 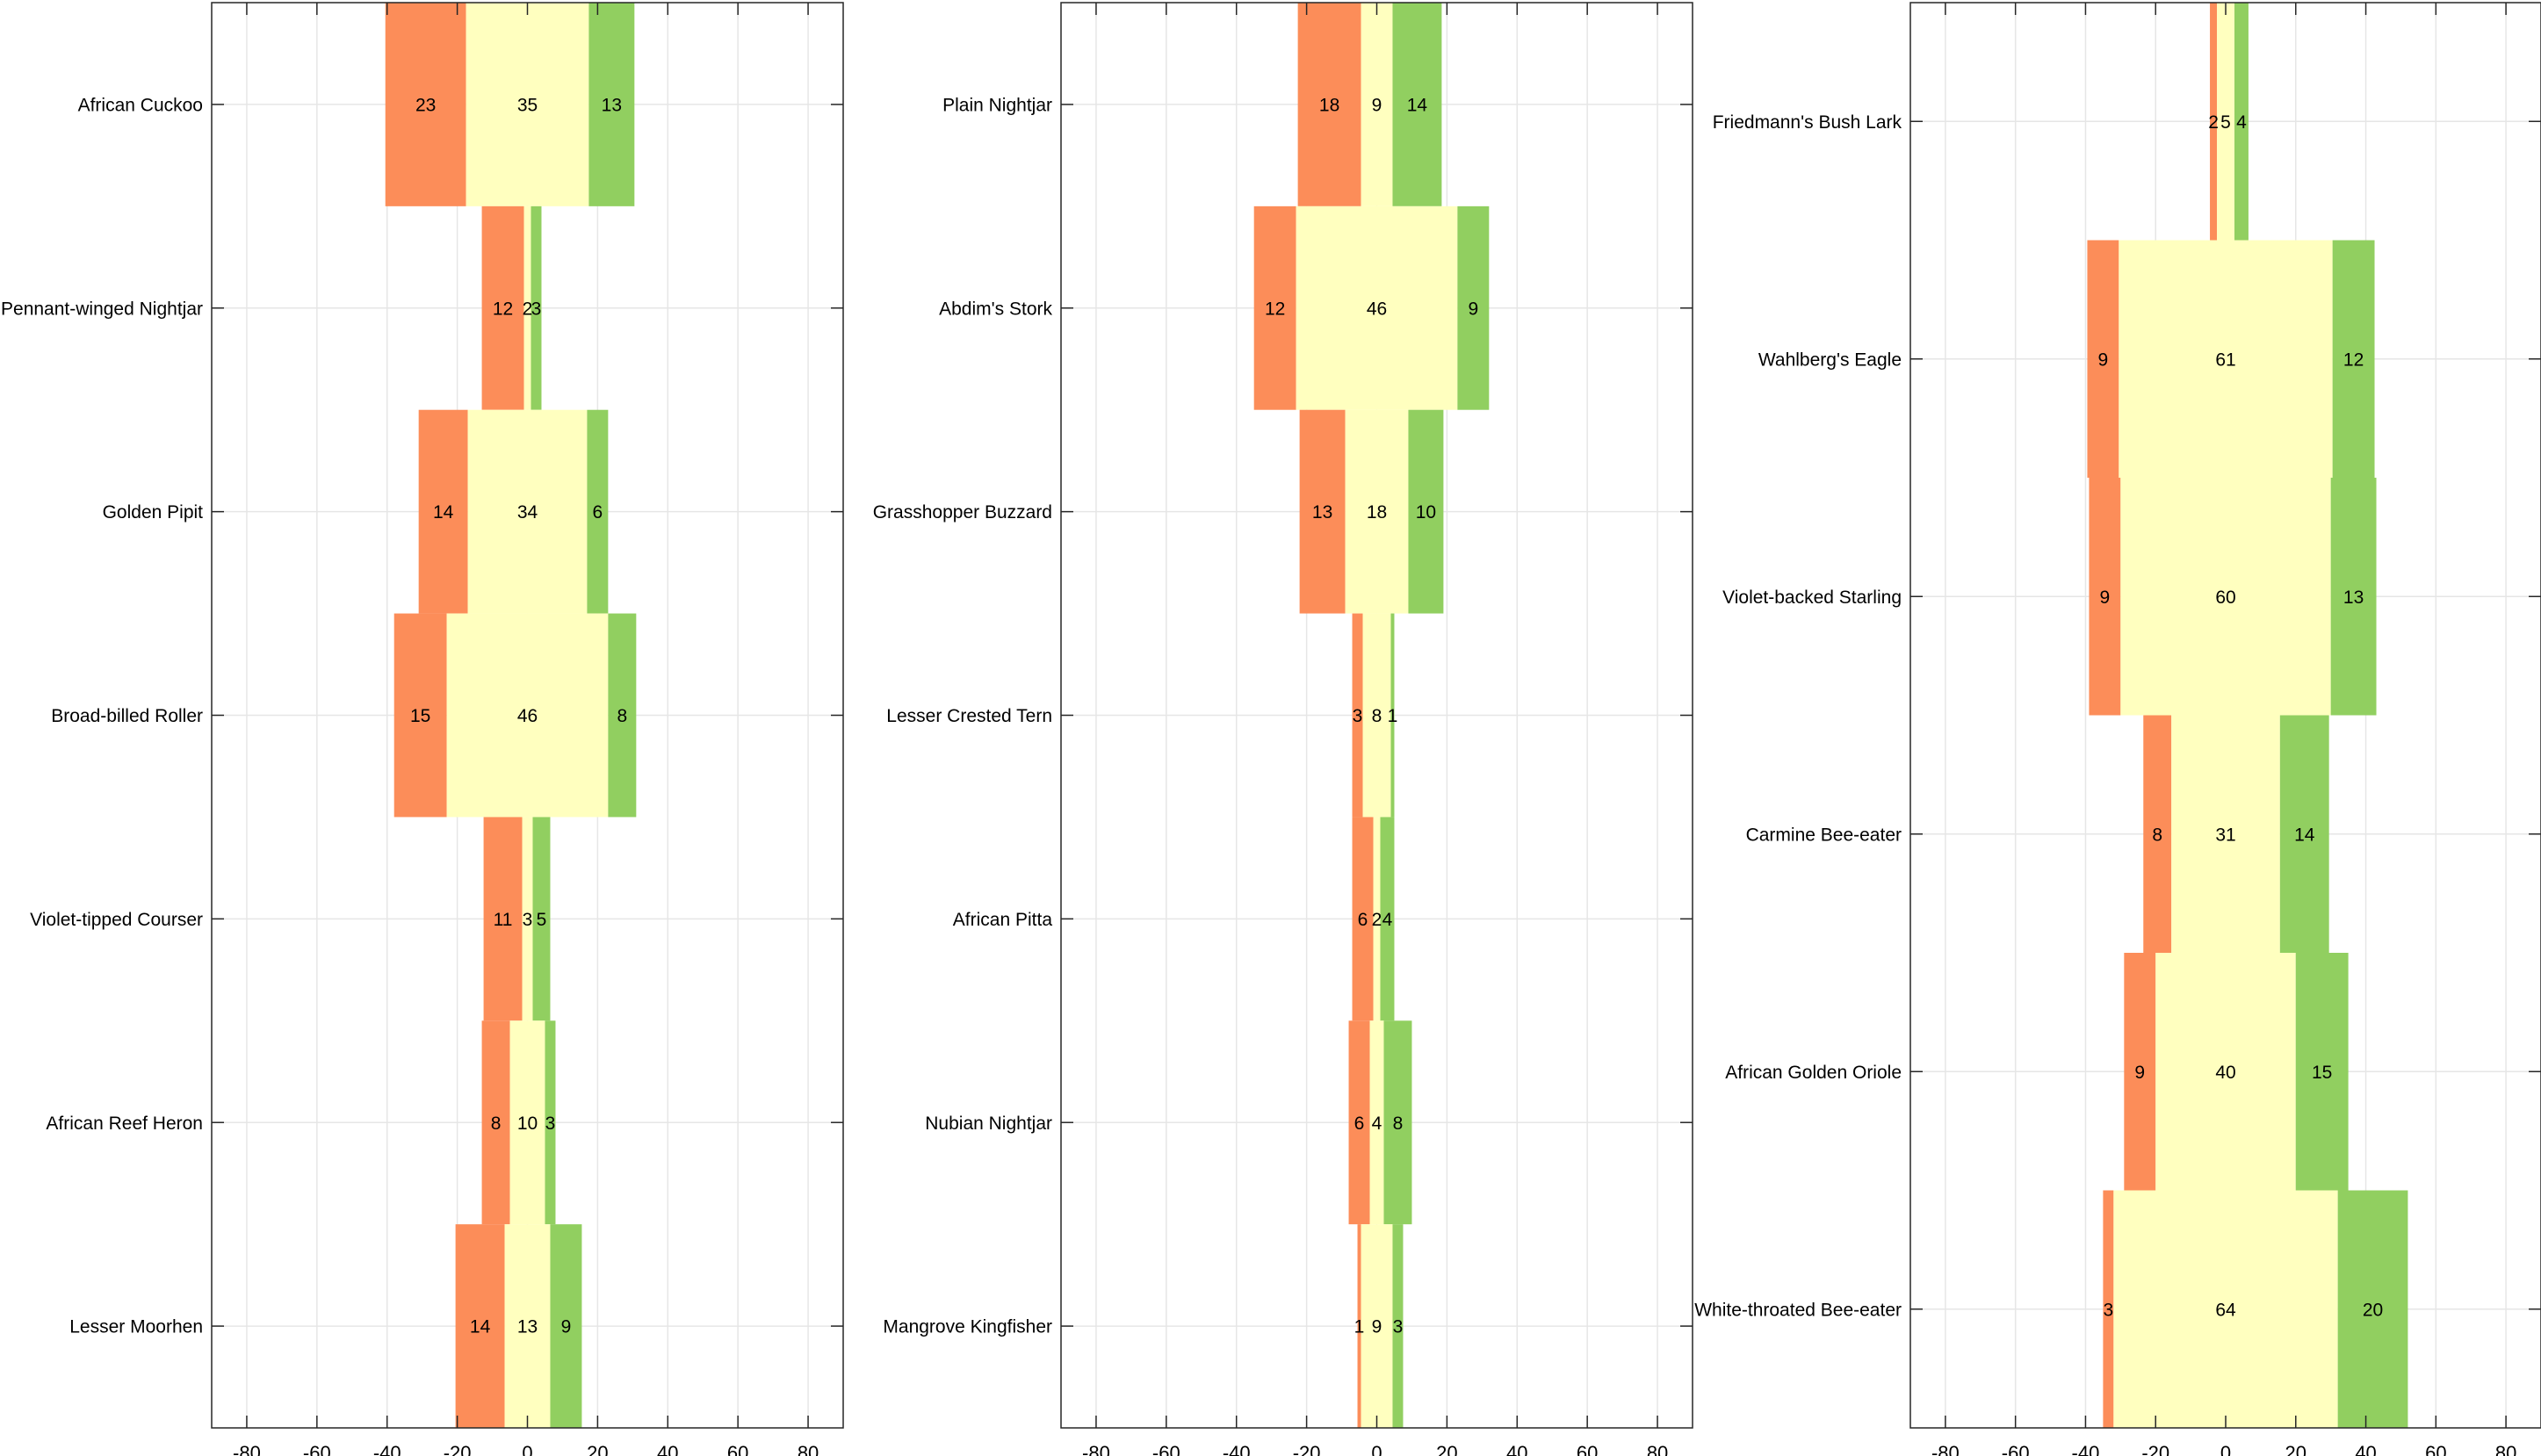 I want to click on data-label-neutral: 64, so click(x=2225, y=1310).